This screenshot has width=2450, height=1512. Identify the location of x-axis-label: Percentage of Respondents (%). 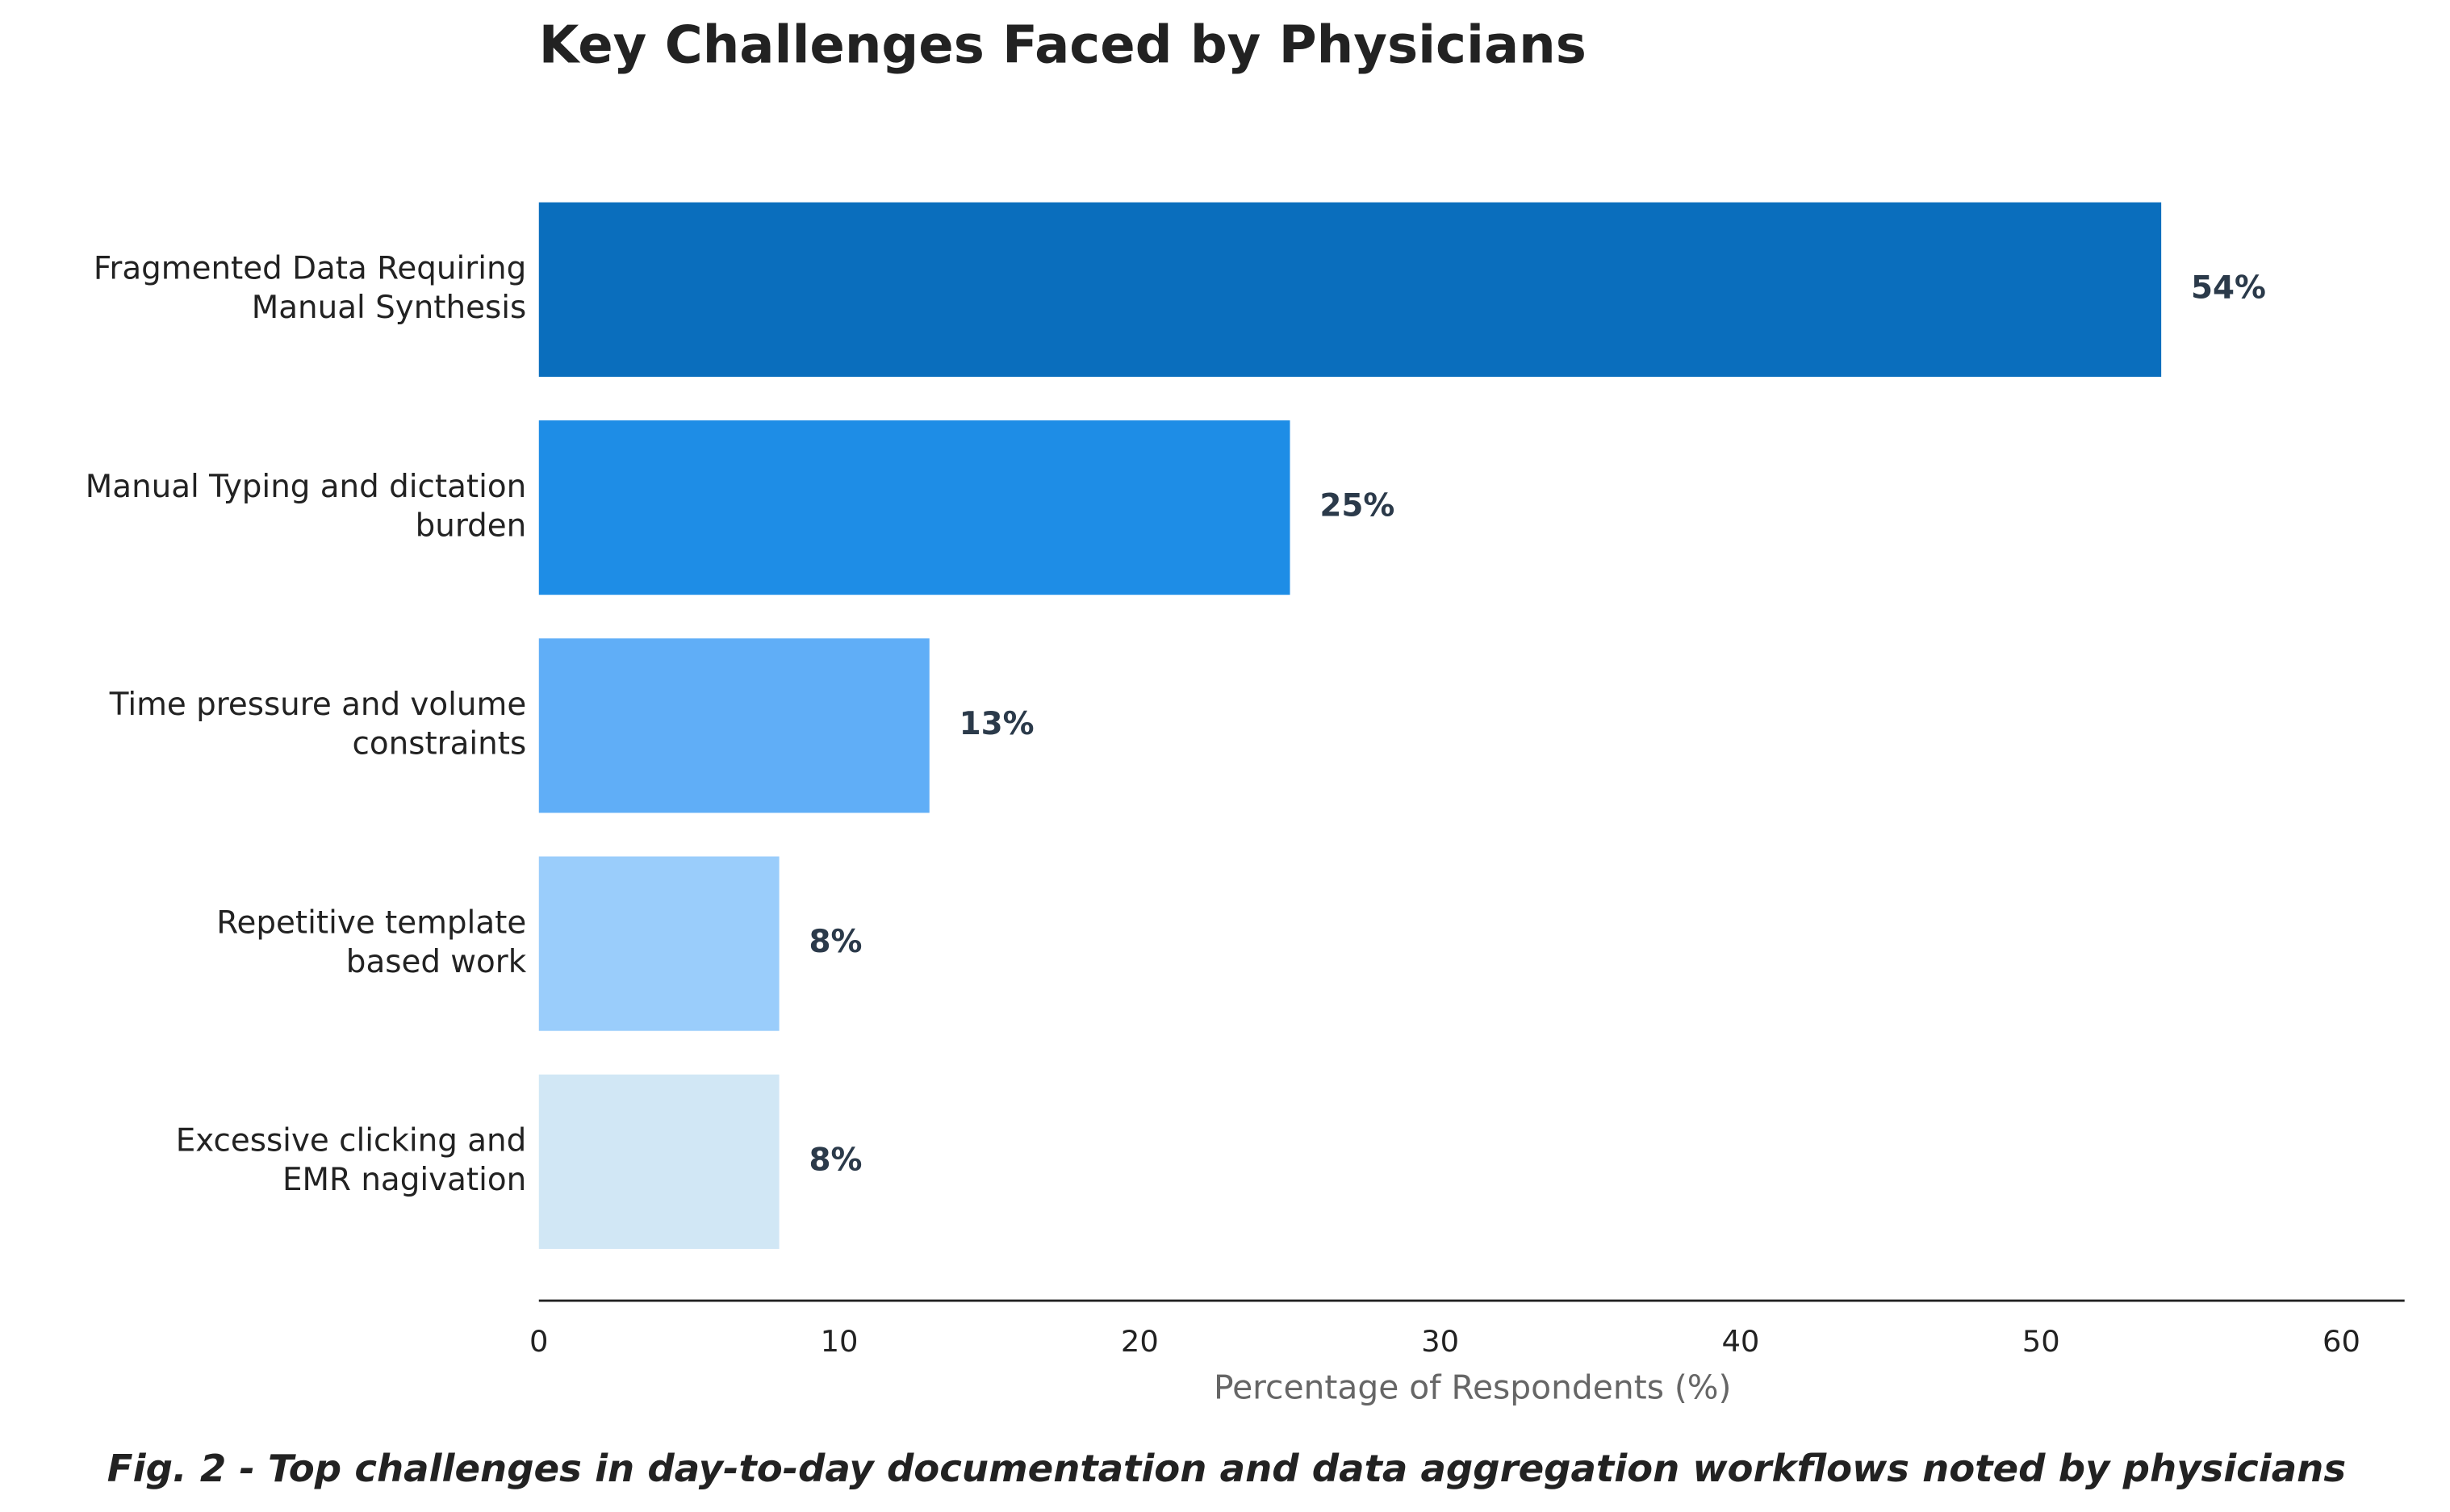
(1472, 1387).